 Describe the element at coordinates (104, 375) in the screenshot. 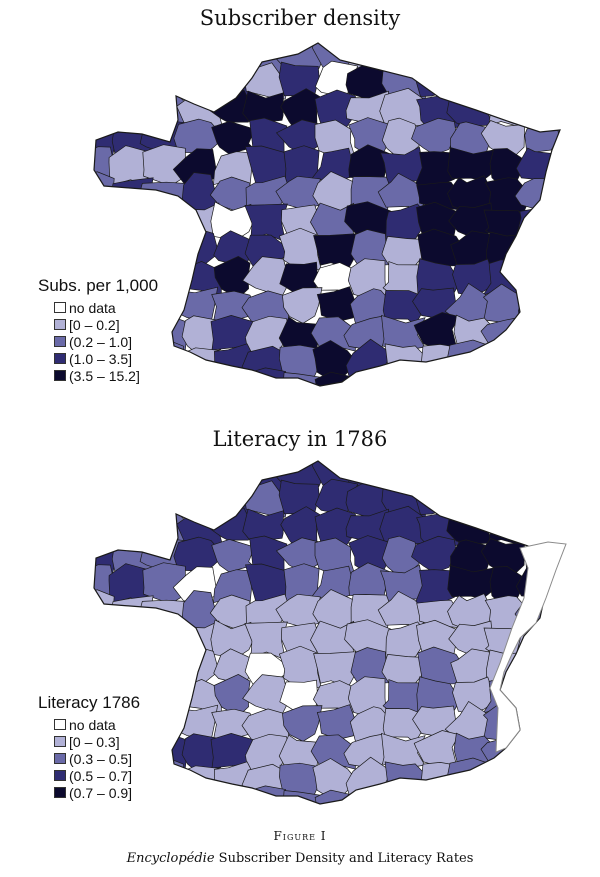

I see `legend-label: (3.5 – 15.2]` at that location.